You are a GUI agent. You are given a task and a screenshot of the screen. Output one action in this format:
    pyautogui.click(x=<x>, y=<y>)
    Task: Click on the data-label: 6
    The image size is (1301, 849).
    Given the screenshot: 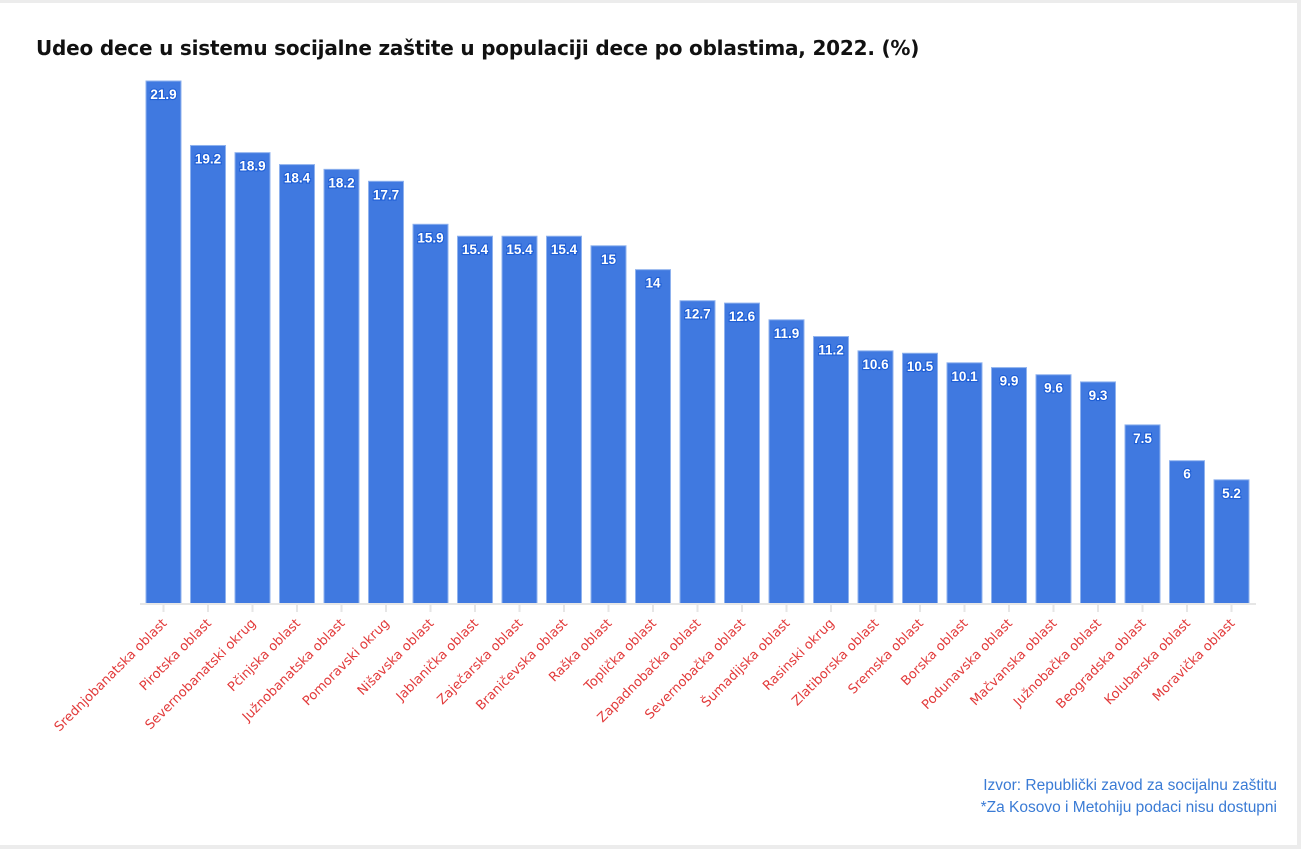 What is the action you would take?
    pyautogui.click(x=1187, y=474)
    